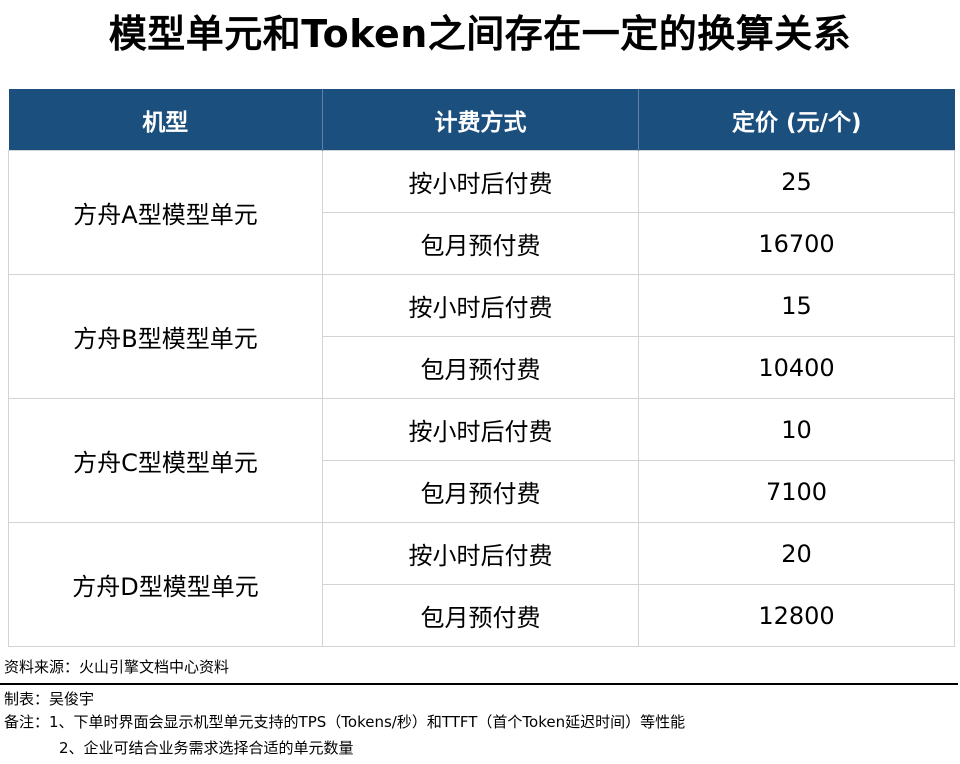  I want to click on author-note: 制表：吴俊宇, so click(49, 699).